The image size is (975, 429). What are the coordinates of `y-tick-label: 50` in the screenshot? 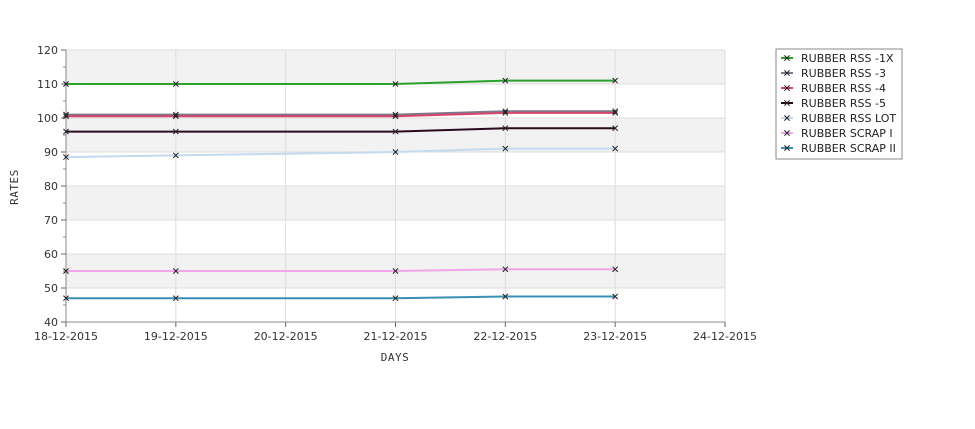 It's located at (51, 288).